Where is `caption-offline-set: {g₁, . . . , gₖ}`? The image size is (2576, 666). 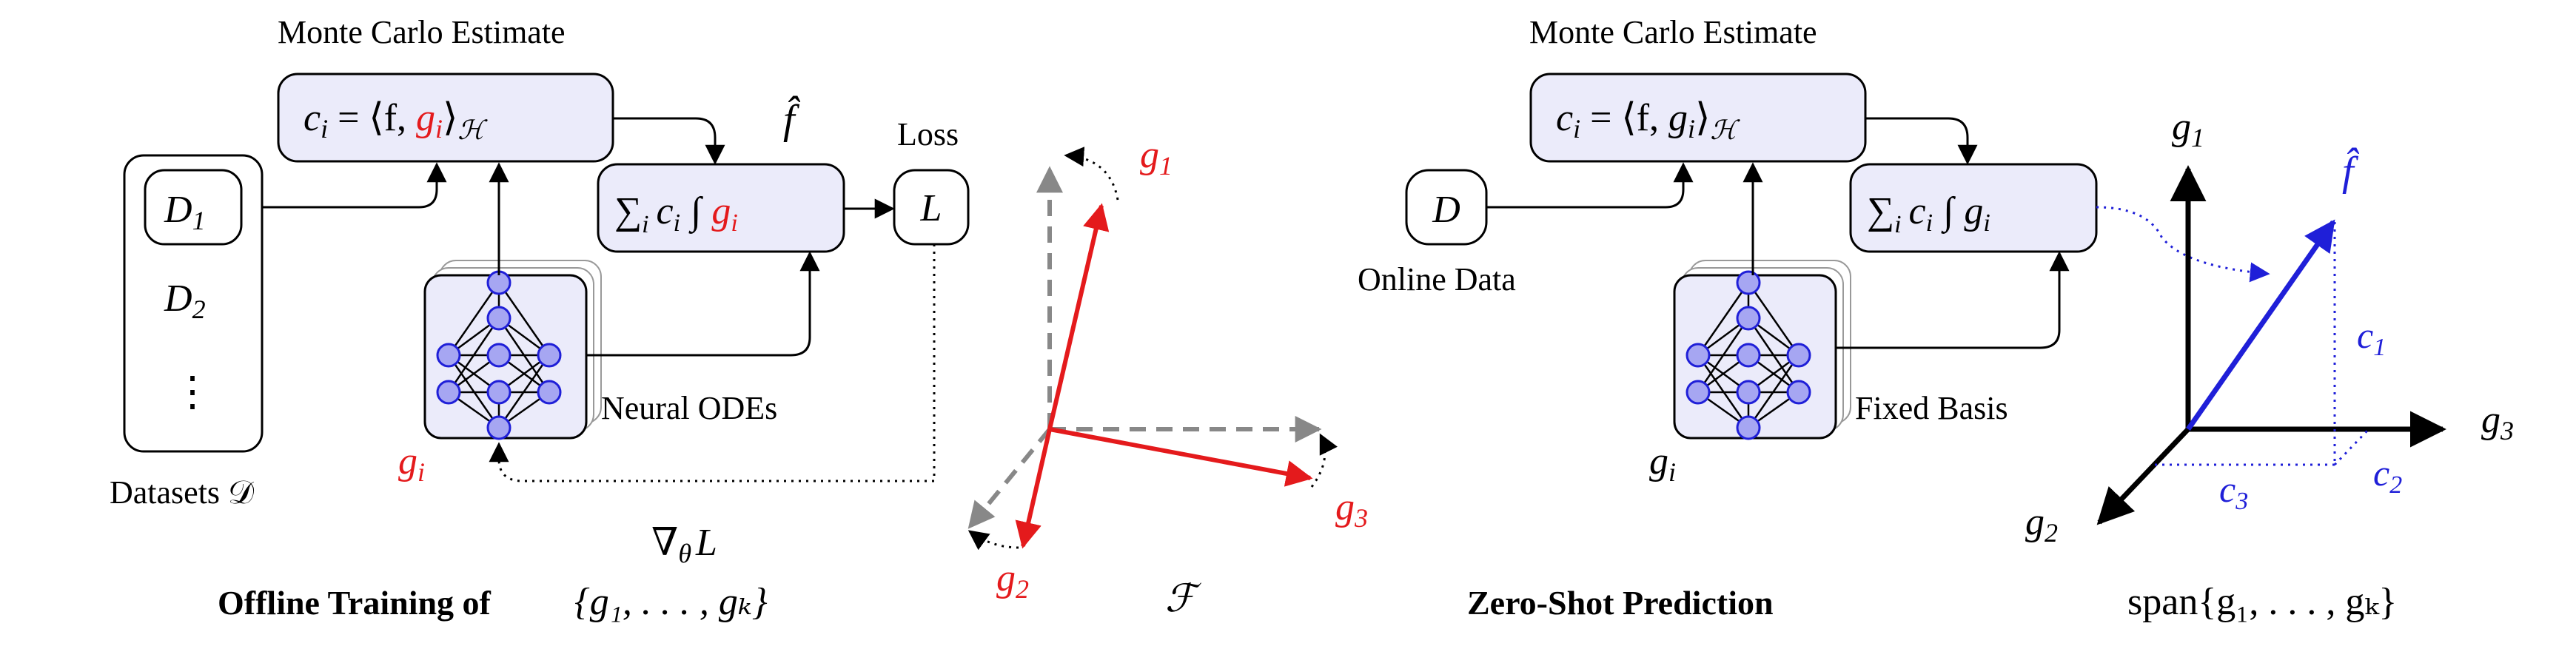
caption-offline-set: {g₁, . . . , gₖ} is located at coordinates (671, 602).